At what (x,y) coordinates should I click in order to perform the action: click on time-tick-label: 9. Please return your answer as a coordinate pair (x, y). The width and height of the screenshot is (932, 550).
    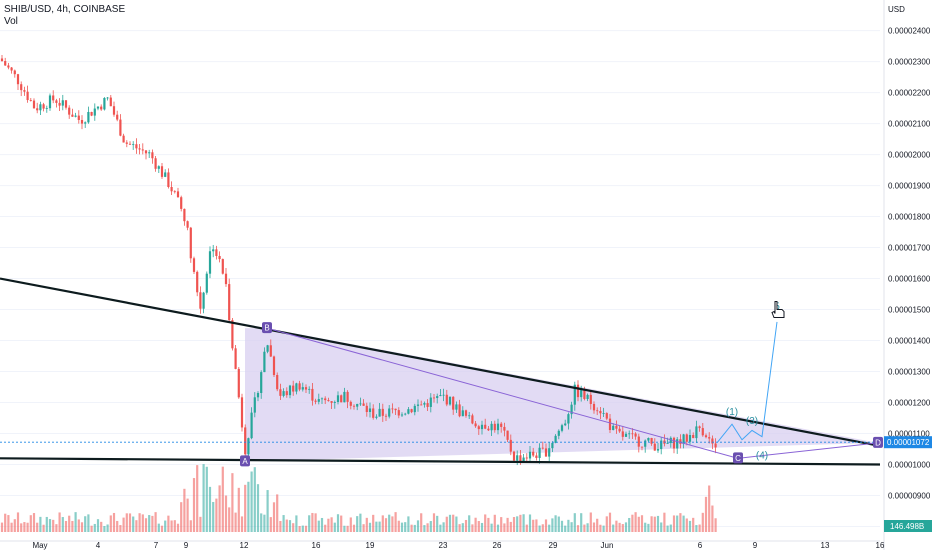
    Looking at the image, I should click on (186, 545).